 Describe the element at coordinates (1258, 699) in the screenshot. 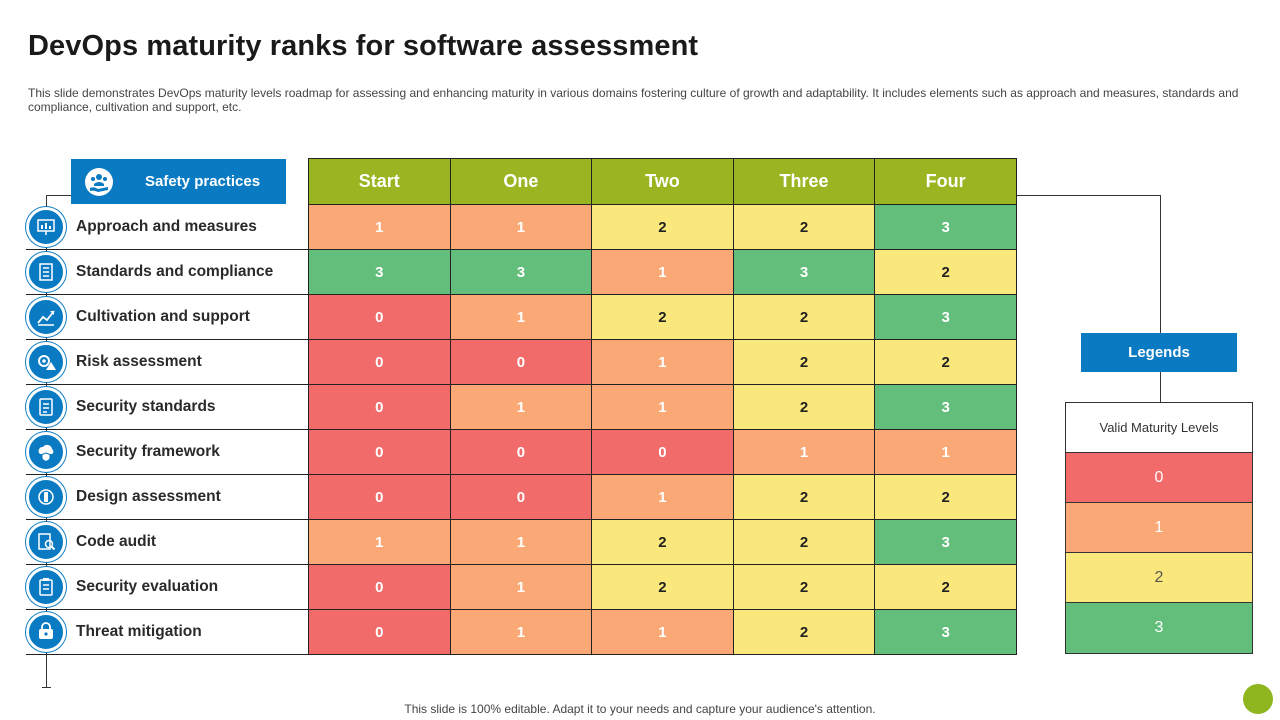

I see `decorative-dot` at that location.